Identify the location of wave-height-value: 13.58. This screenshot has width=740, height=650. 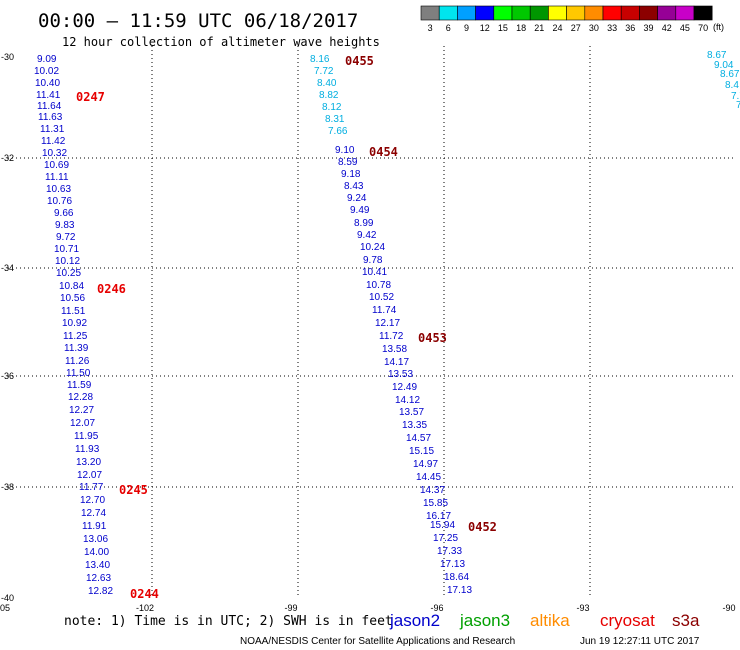
(394, 349).